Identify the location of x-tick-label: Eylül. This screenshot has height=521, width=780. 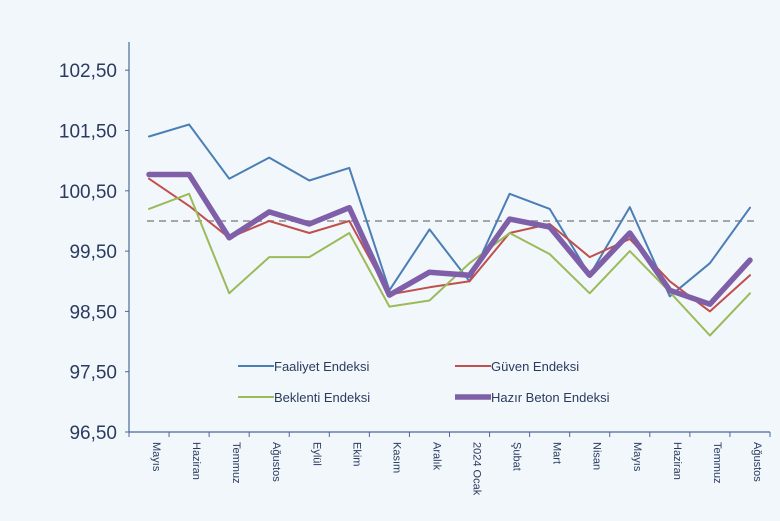
(316, 454).